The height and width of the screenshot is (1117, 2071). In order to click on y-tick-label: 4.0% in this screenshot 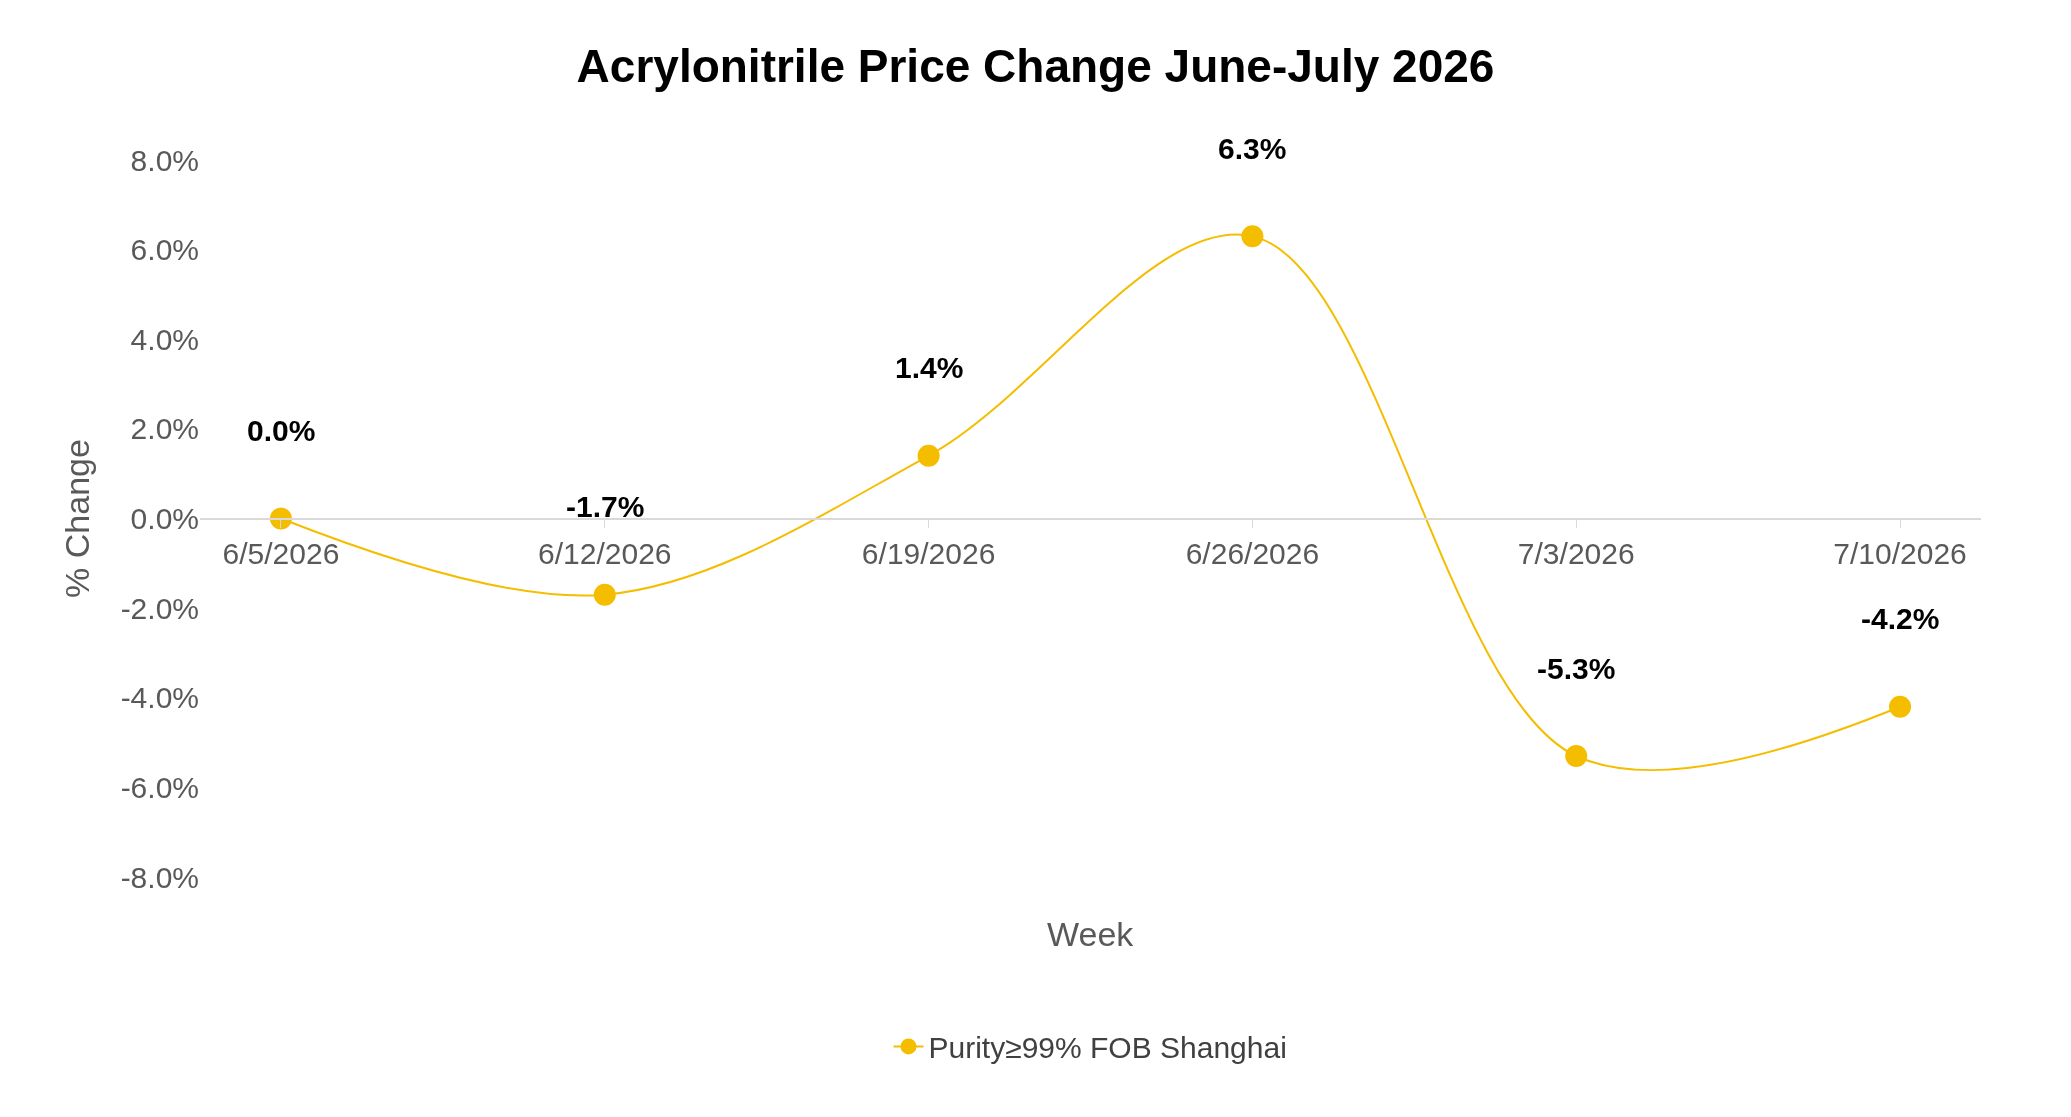, I will do `click(164, 339)`.